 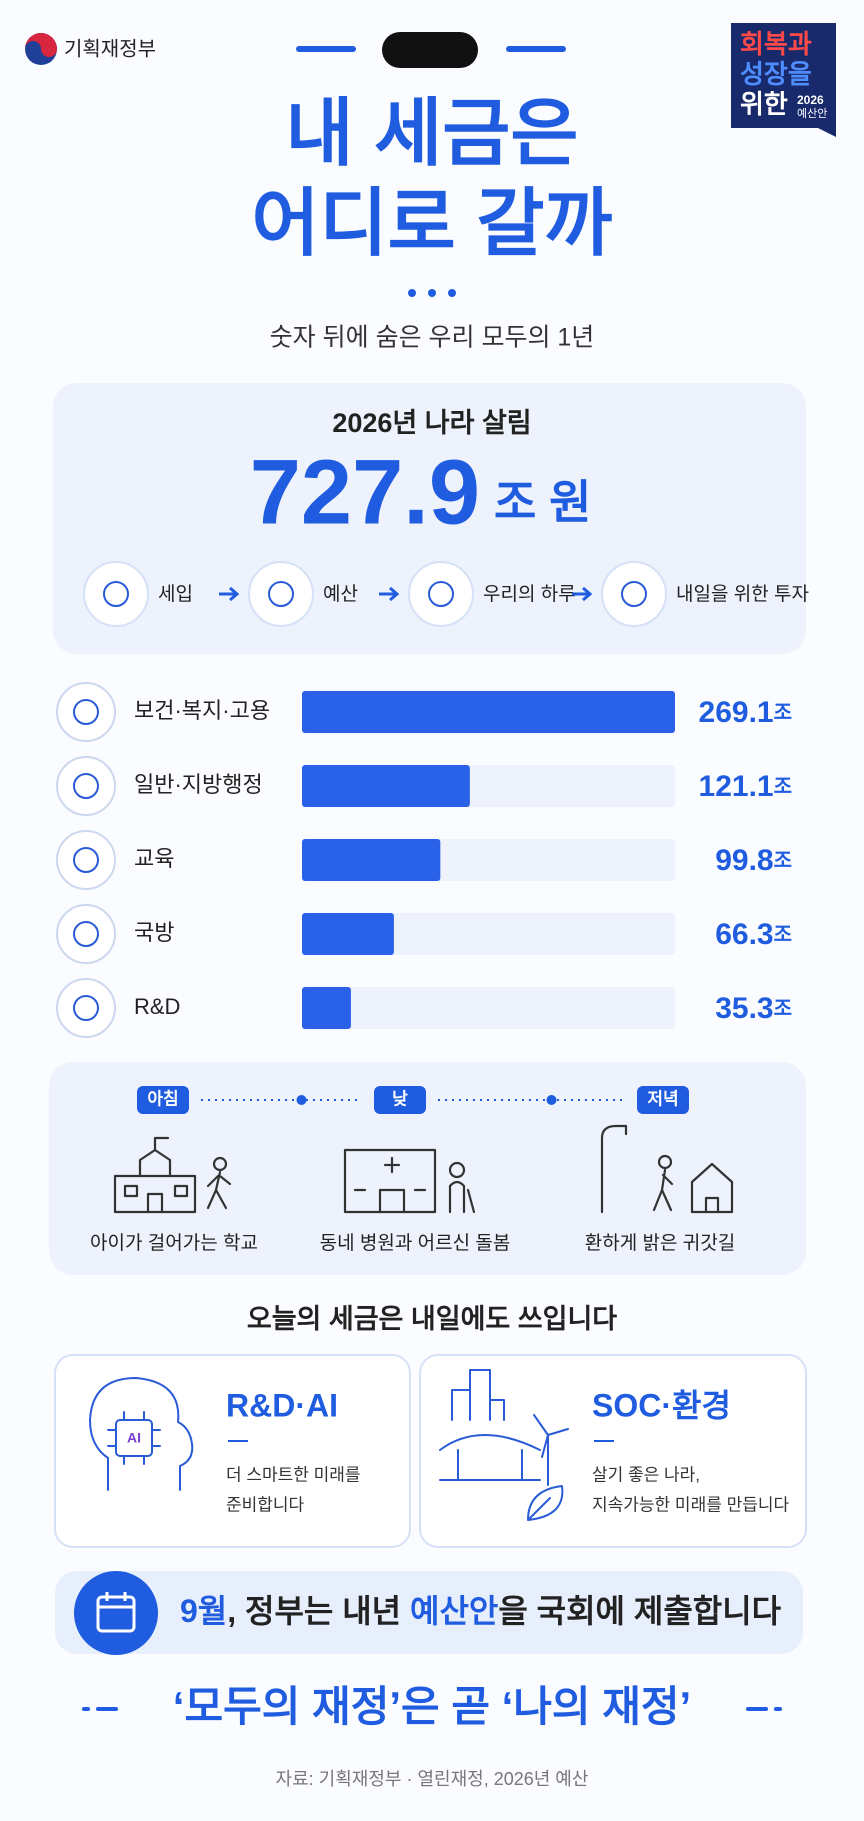 I want to click on flow-label: 세입, so click(x=175, y=594).